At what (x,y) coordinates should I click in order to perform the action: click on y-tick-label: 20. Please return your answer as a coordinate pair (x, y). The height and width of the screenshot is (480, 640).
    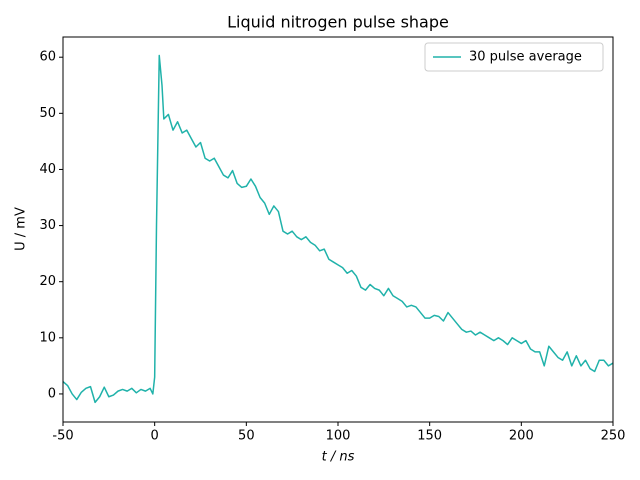
    Looking at the image, I should click on (47, 281).